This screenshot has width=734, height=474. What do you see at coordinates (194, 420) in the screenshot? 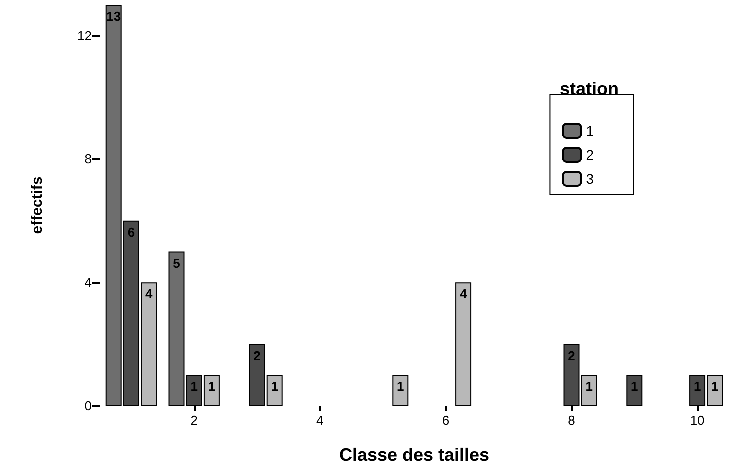
I see `x-tick-label: 2` at bounding box center [194, 420].